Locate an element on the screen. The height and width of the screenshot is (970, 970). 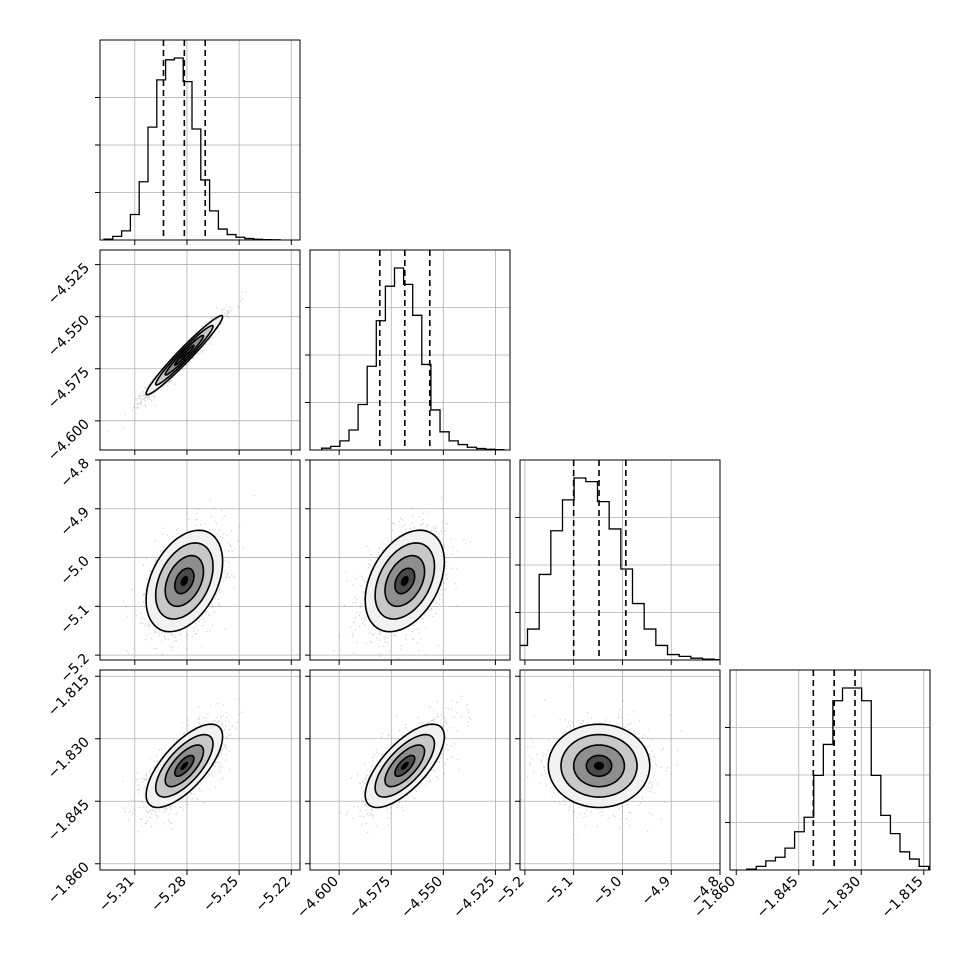
y-tick-label: −4.8 is located at coordinates (74, 473).